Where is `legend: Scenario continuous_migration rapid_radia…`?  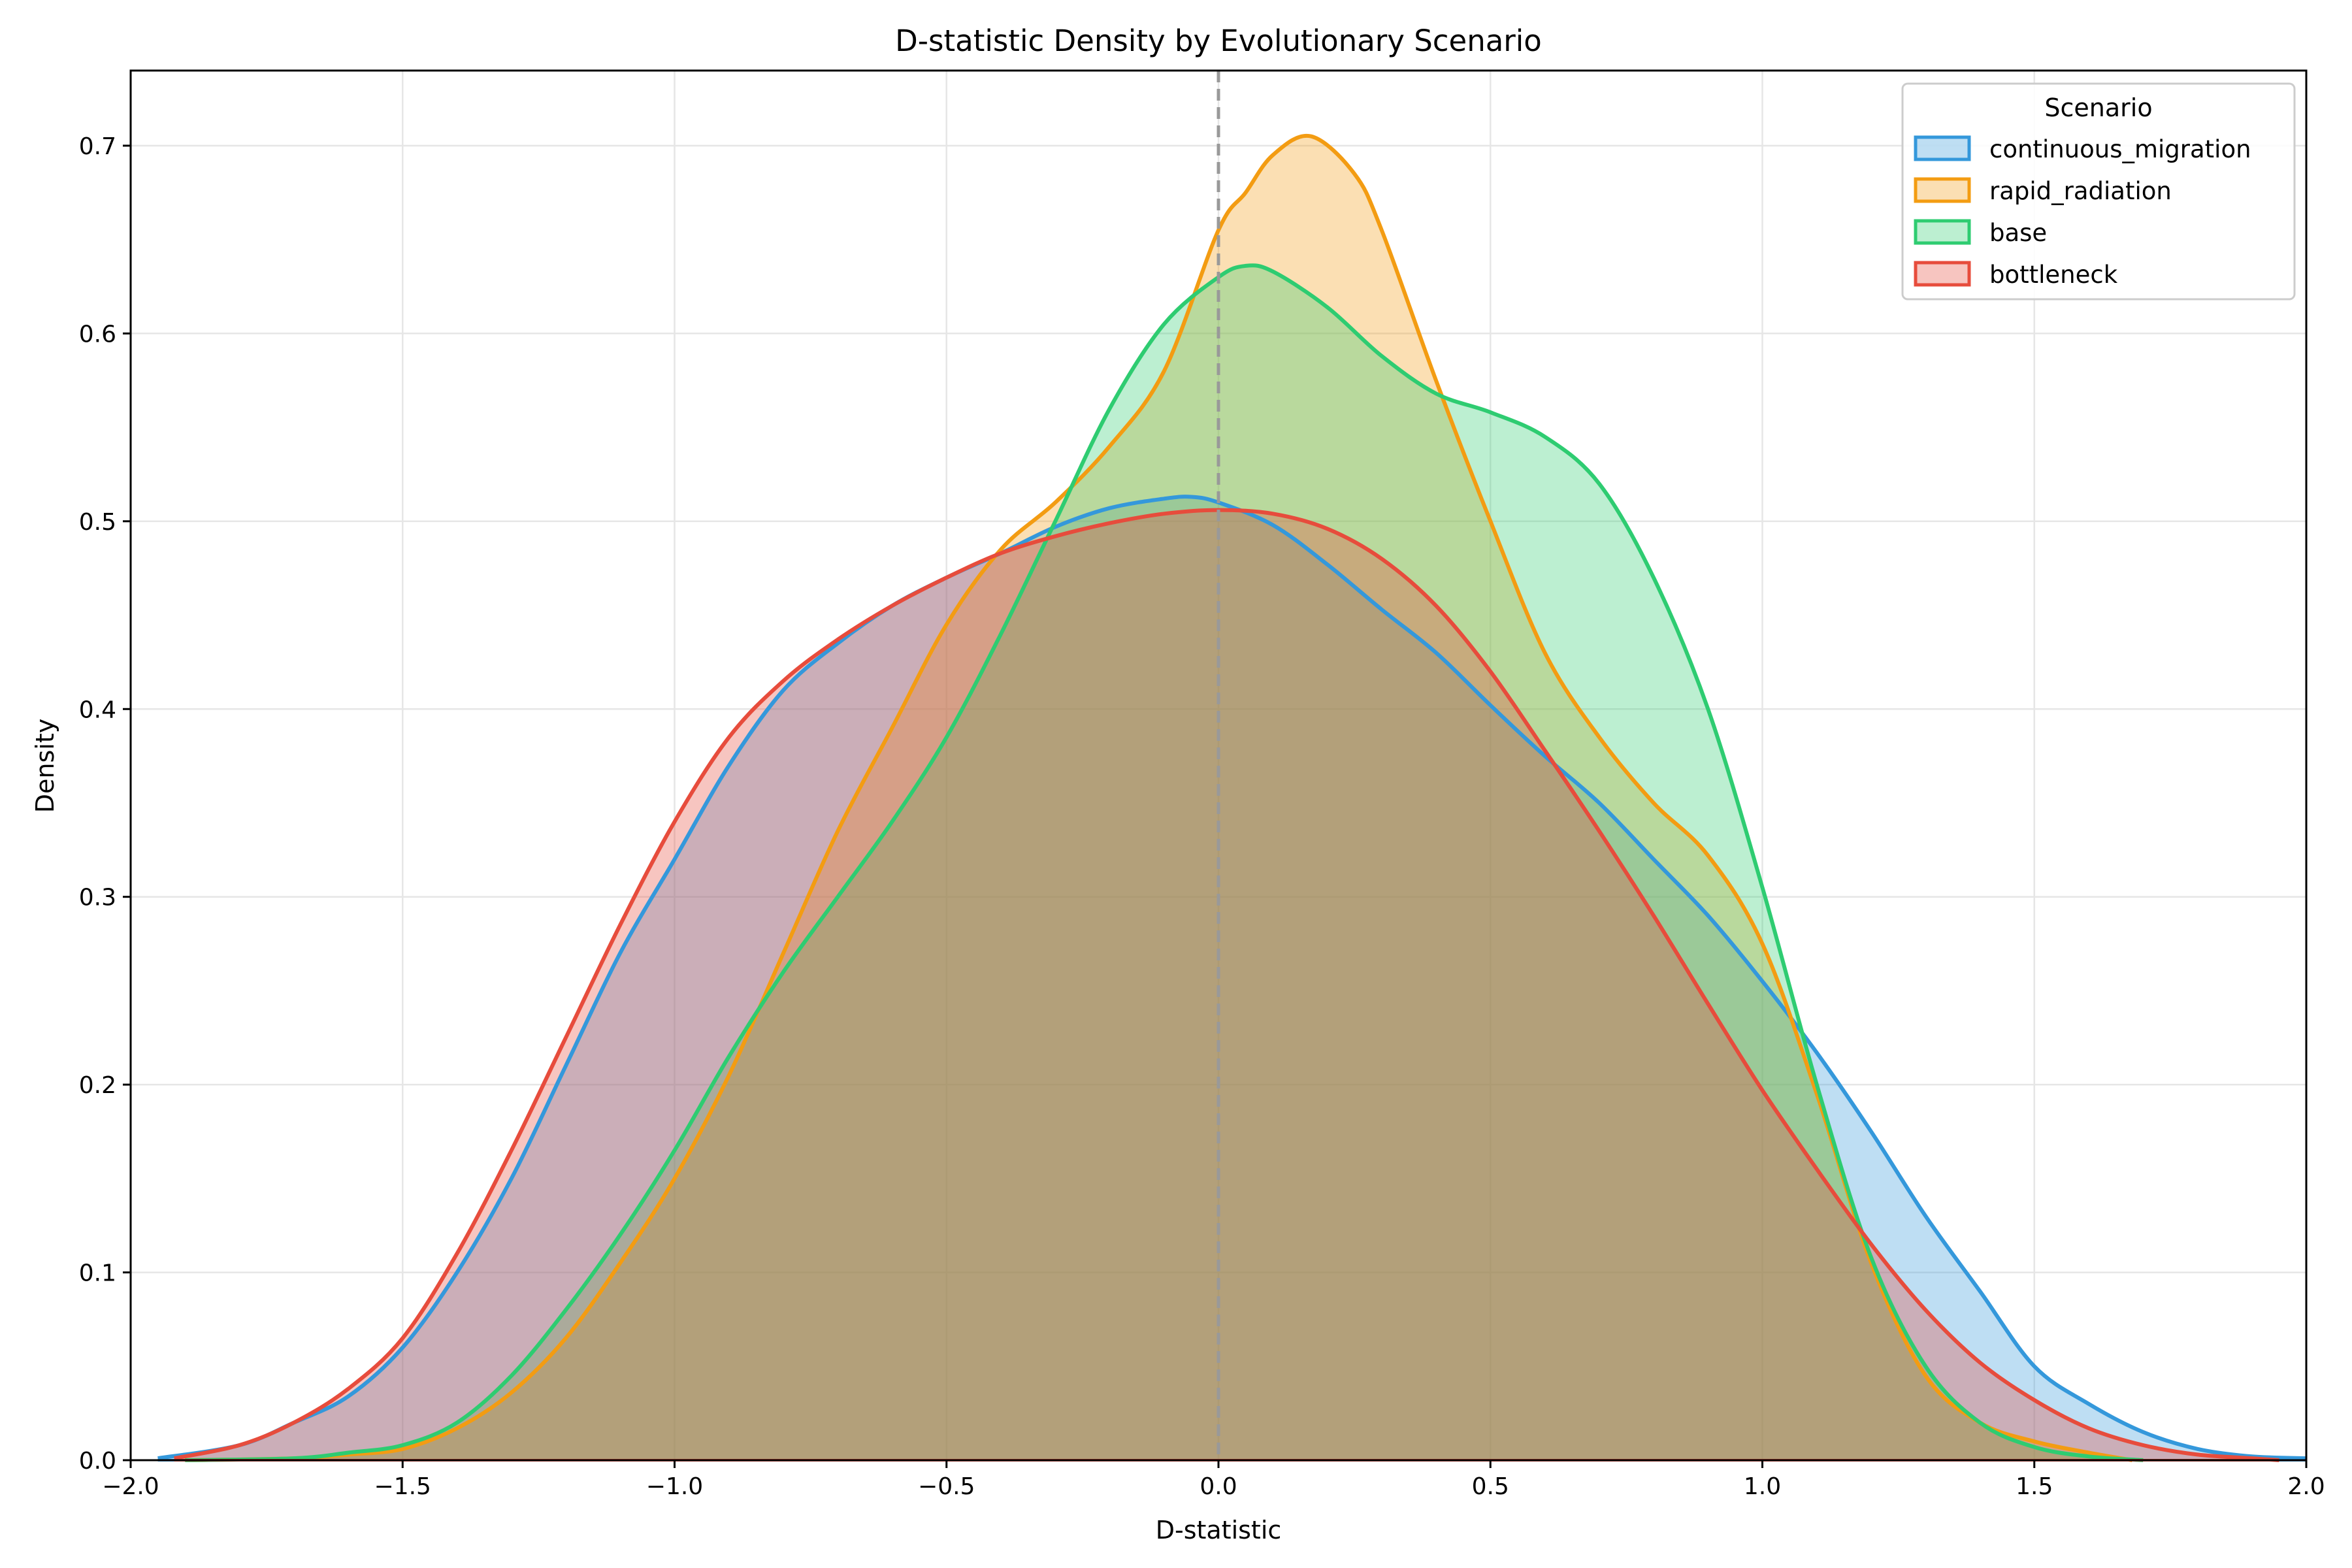
legend: Scenario continuous_migration rapid_radia… is located at coordinates (2098, 191).